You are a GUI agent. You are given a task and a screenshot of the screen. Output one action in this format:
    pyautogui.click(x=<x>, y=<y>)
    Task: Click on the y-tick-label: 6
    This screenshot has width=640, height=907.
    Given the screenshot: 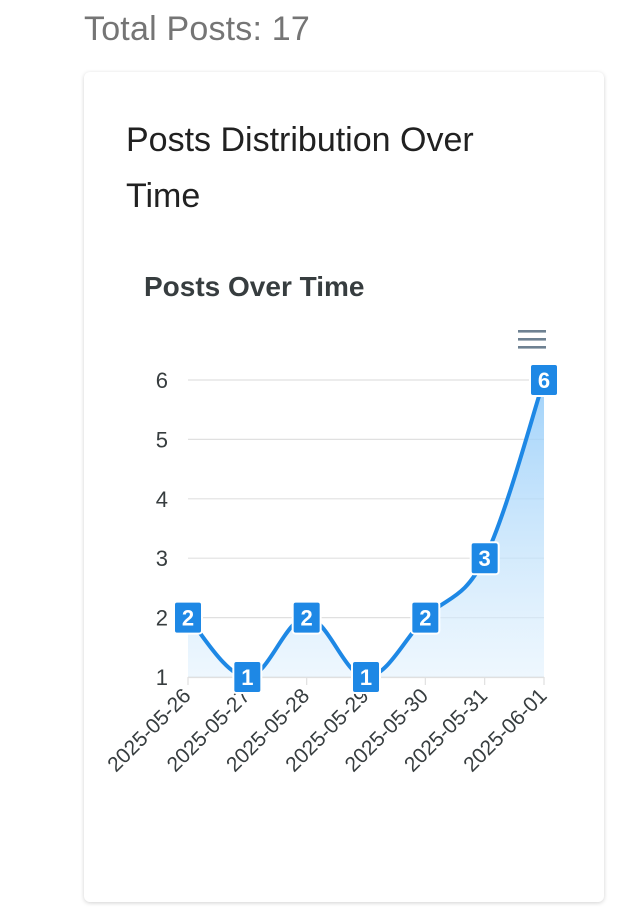 What is the action you would take?
    pyautogui.click(x=162, y=380)
    